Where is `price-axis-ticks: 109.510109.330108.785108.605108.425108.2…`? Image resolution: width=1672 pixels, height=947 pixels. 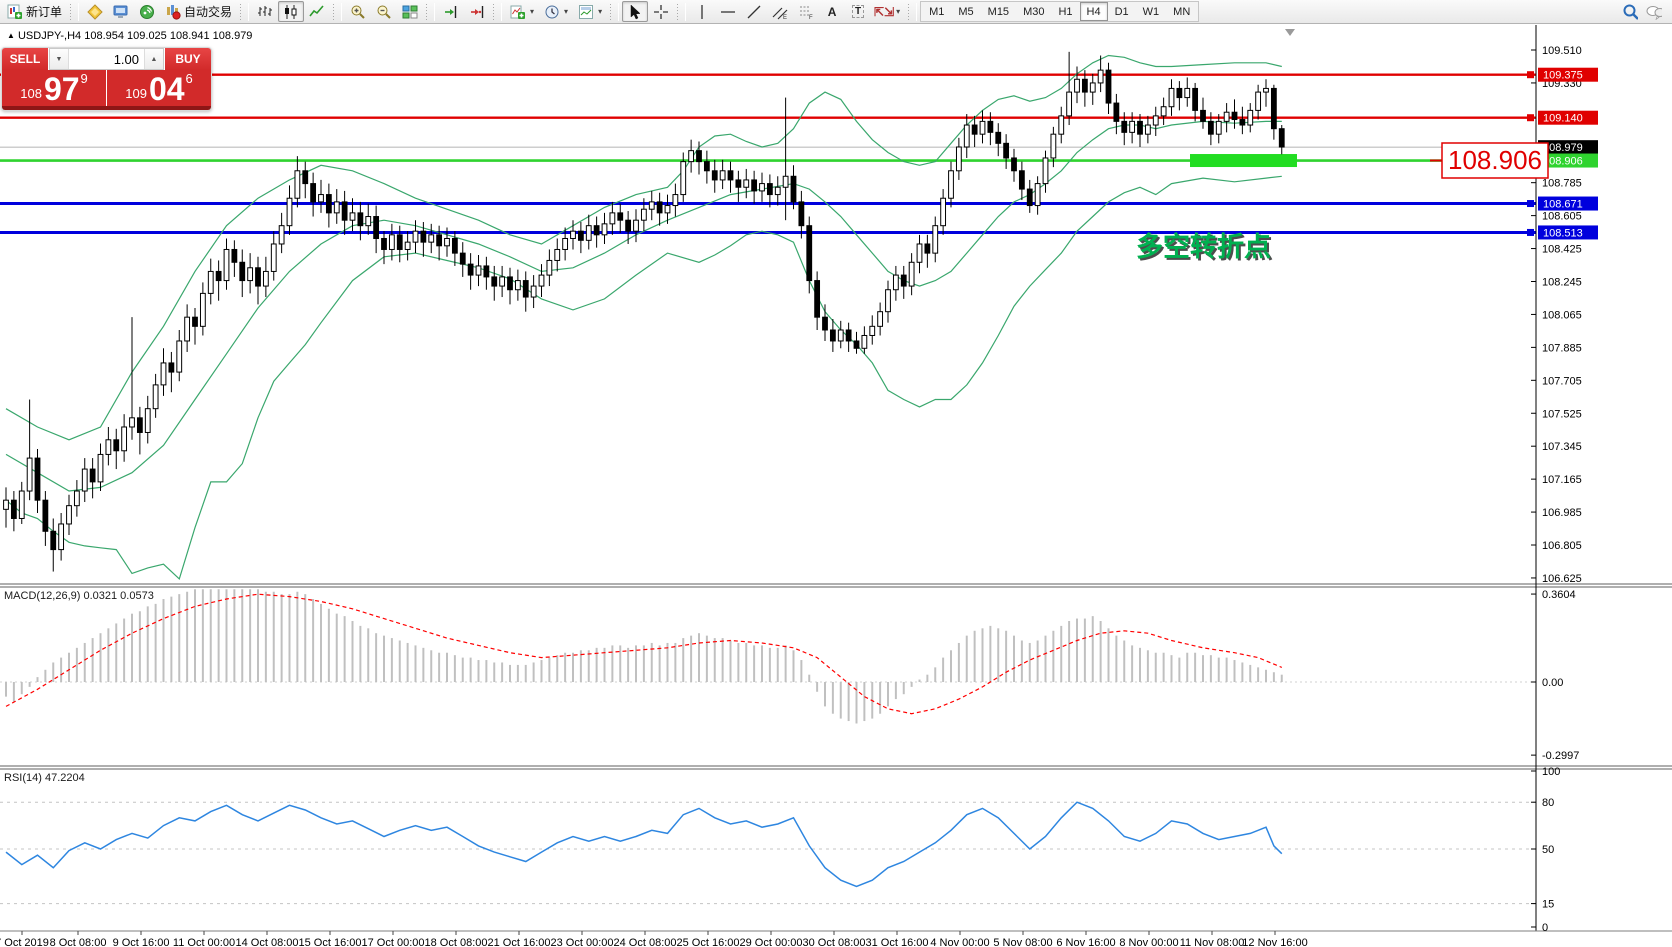
price-axis-ticks: 109.510109.330108.785108.605108.425108.2… is located at coordinates (1556, 489).